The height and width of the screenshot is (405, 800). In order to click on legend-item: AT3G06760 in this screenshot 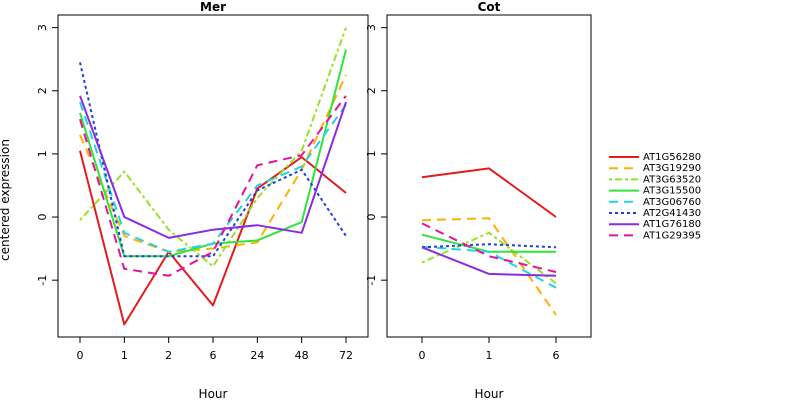, I will do `click(655, 202)`.